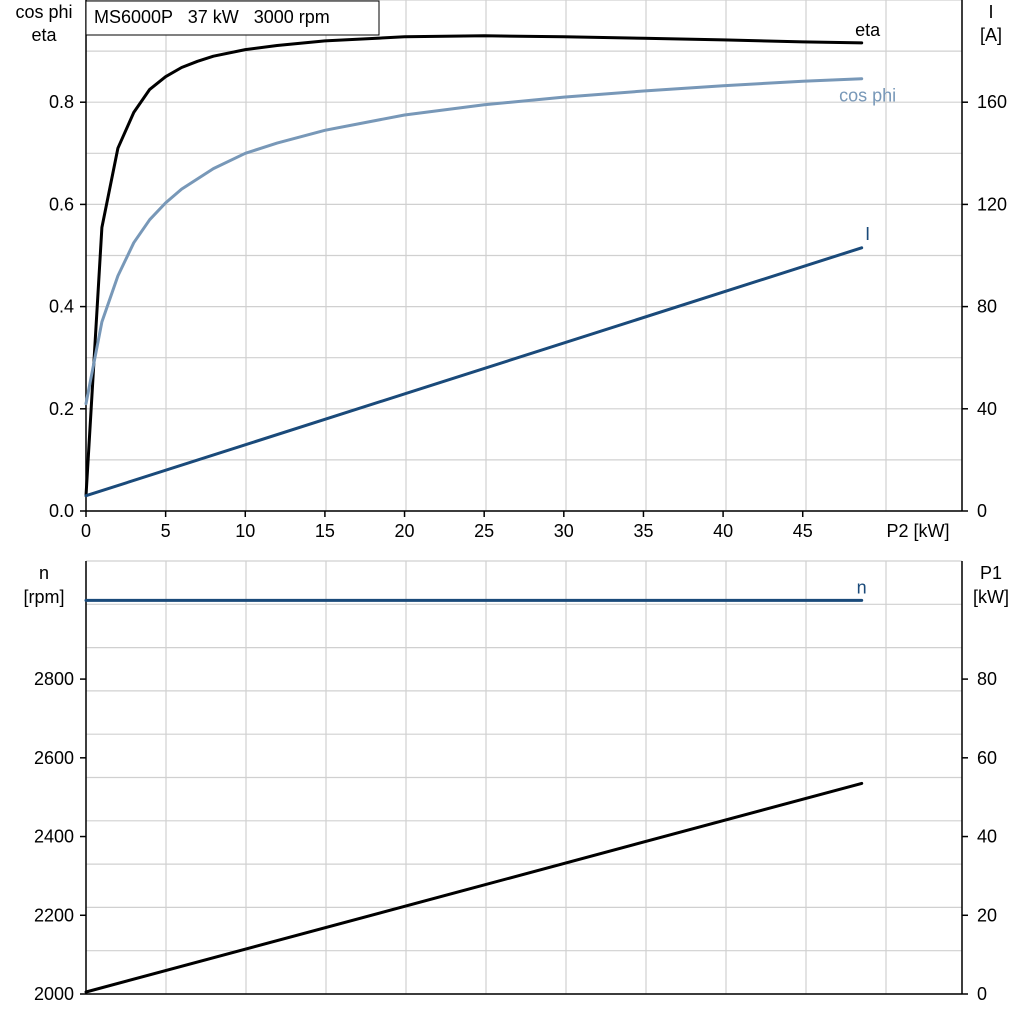  Describe the element at coordinates (867, 234) in the screenshot. I see `series-label-i: I` at that location.